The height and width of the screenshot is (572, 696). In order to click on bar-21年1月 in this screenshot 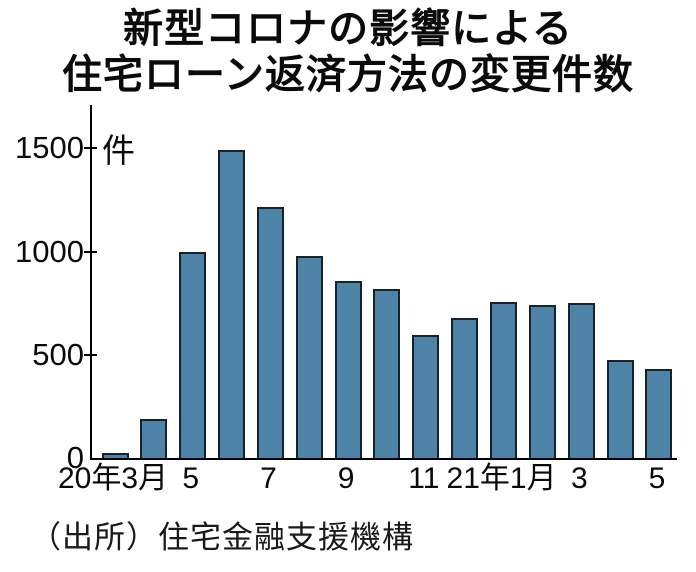, I will do `click(504, 380)`.